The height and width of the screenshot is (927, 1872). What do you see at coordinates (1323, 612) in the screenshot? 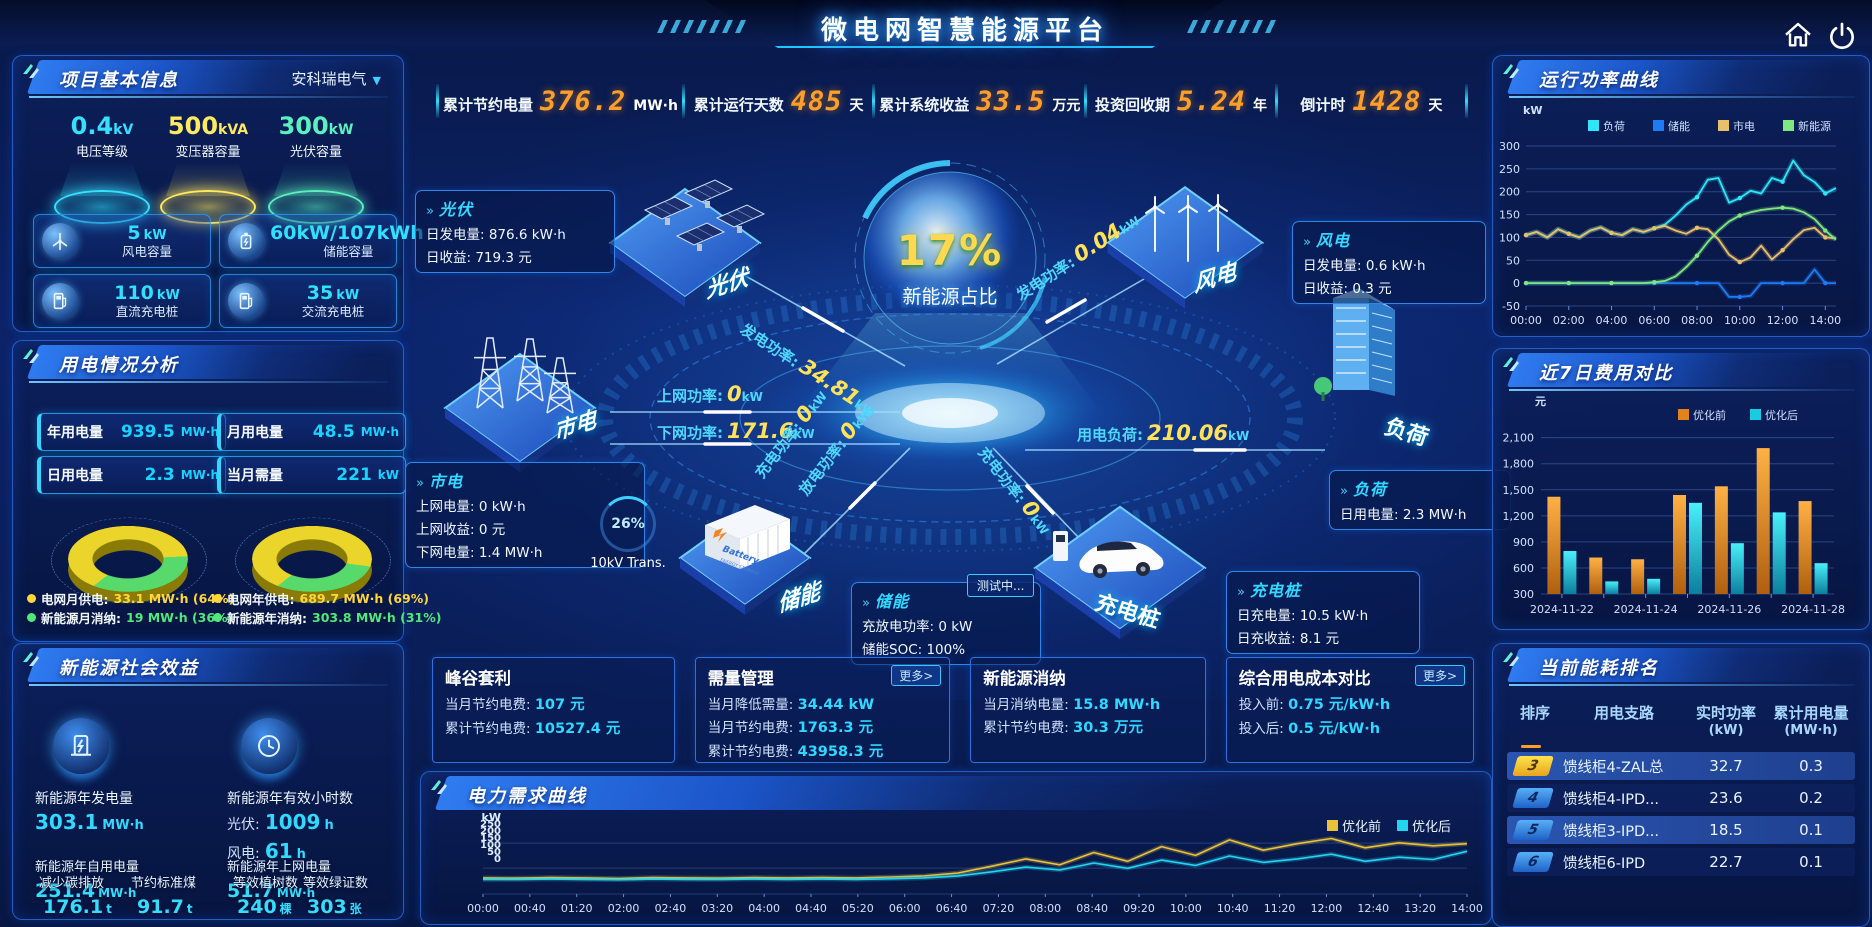
I see `callout-充电桩: » 充电桩 日充电量: 10.5 kW·h 日充收益: 8.1 元` at bounding box center [1323, 612].